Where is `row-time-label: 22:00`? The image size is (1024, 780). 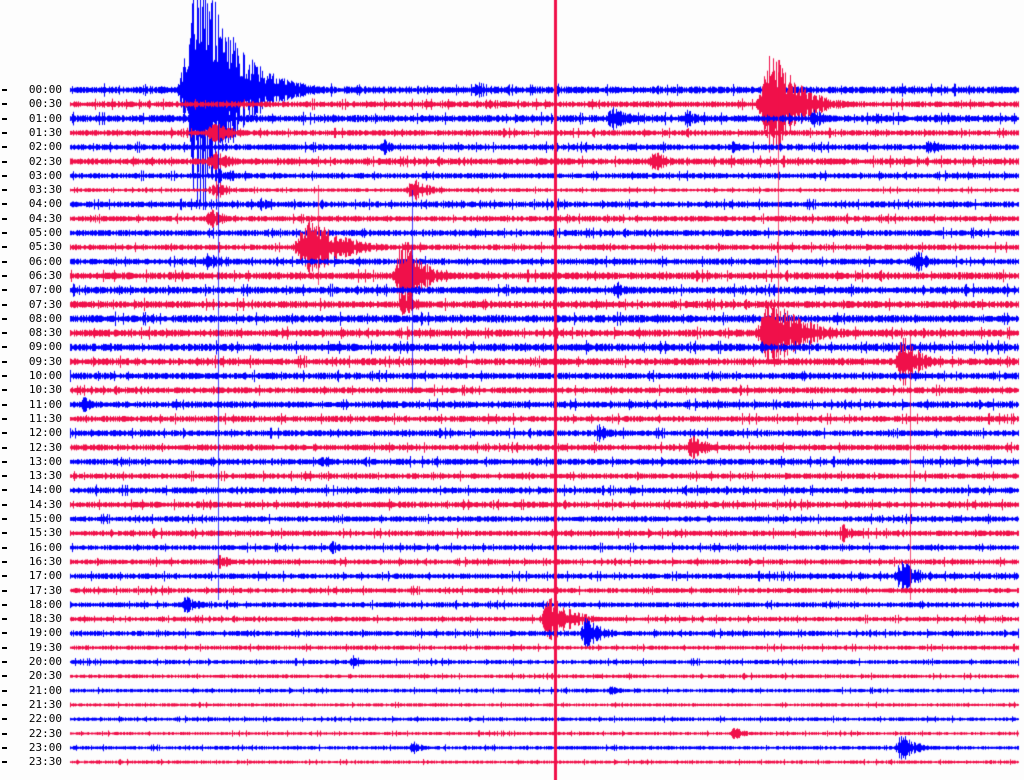 row-time-label: 22:00 is located at coordinates (45, 719).